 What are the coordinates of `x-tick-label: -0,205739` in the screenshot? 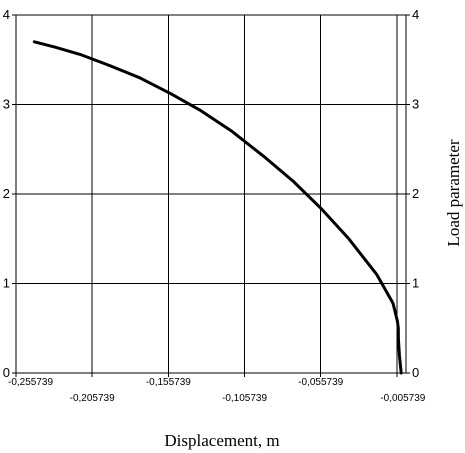 It's located at (92, 398).